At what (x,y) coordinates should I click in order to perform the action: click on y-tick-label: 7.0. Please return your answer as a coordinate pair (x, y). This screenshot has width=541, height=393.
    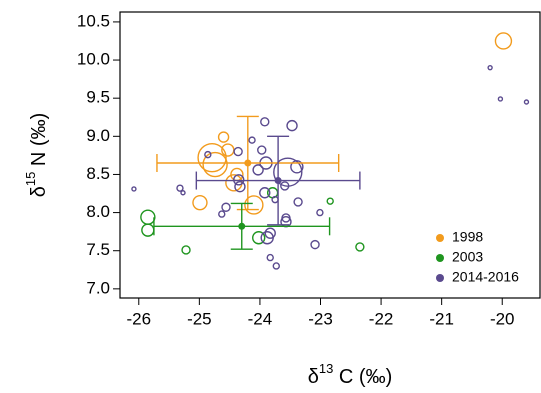
    Looking at the image, I should click on (98, 287).